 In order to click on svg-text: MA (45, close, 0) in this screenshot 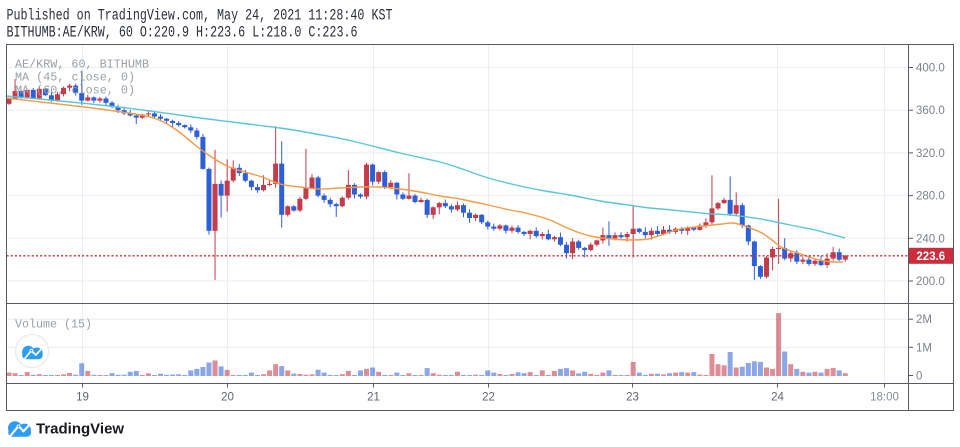, I will do `click(75, 77)`.